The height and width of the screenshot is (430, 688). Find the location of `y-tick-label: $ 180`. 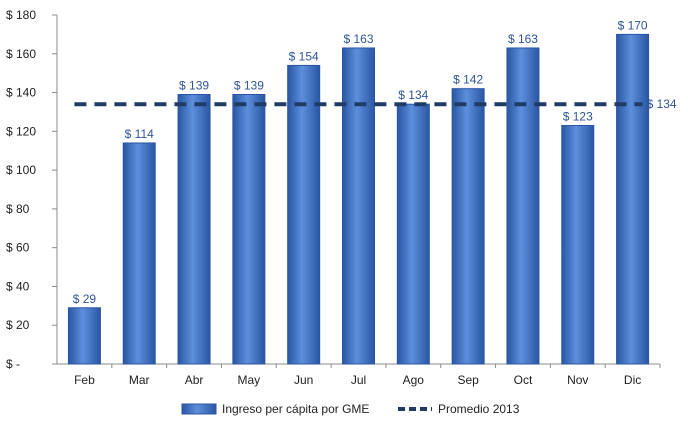

y-tick-label: $ 180 is located at coordinates (21, 15).